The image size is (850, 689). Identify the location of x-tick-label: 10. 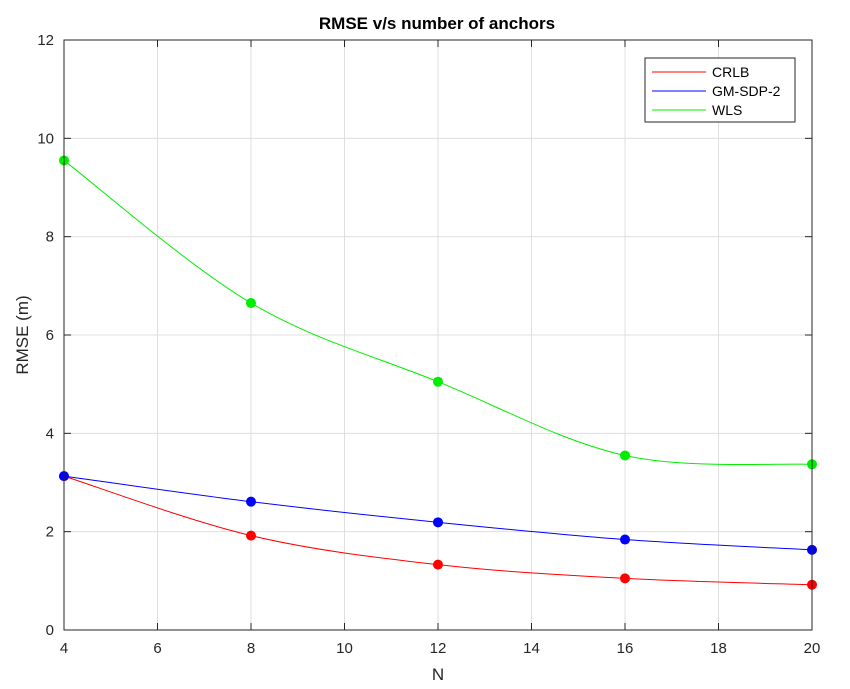
(344, 648).